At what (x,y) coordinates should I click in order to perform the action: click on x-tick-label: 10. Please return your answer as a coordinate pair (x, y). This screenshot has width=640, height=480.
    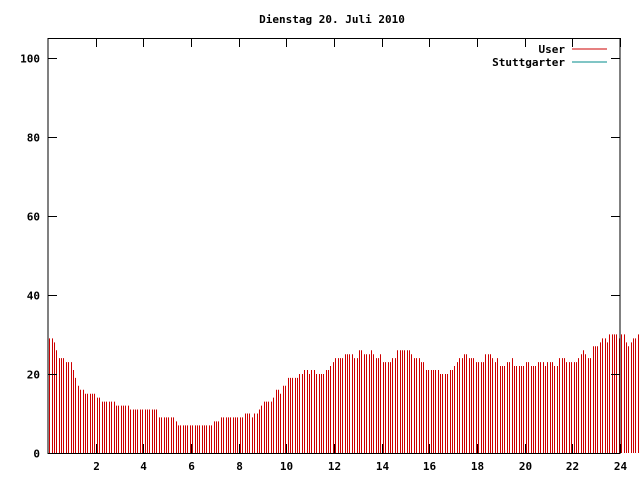
    Looking at the image, I should click on (286, 466).